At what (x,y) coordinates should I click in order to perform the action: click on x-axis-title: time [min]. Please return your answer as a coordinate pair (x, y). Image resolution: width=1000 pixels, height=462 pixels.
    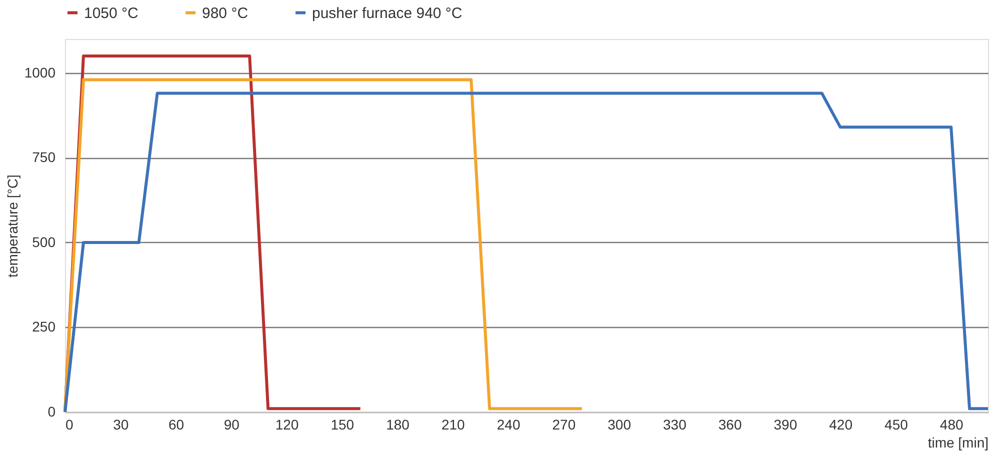
    Looking at the image, I should click on (958, 442).